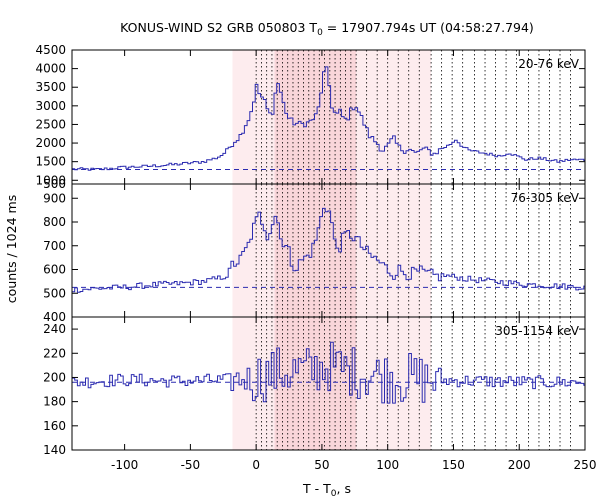 The image size is (600, 500). What do you see at coordinates (191, 465) in the screenshot?
I see `x-tick-label: -50` at bounding box center [191, 465].